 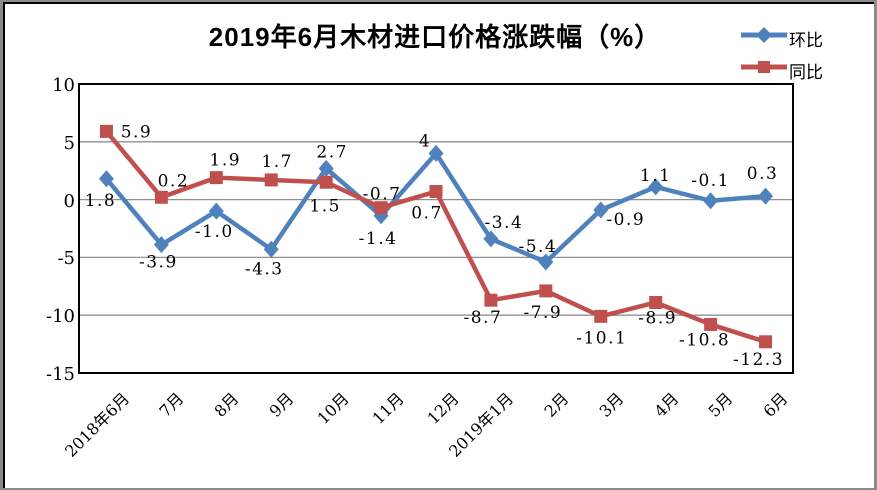 I want to click on data-label: -12.3, so click(x=758, y=360).